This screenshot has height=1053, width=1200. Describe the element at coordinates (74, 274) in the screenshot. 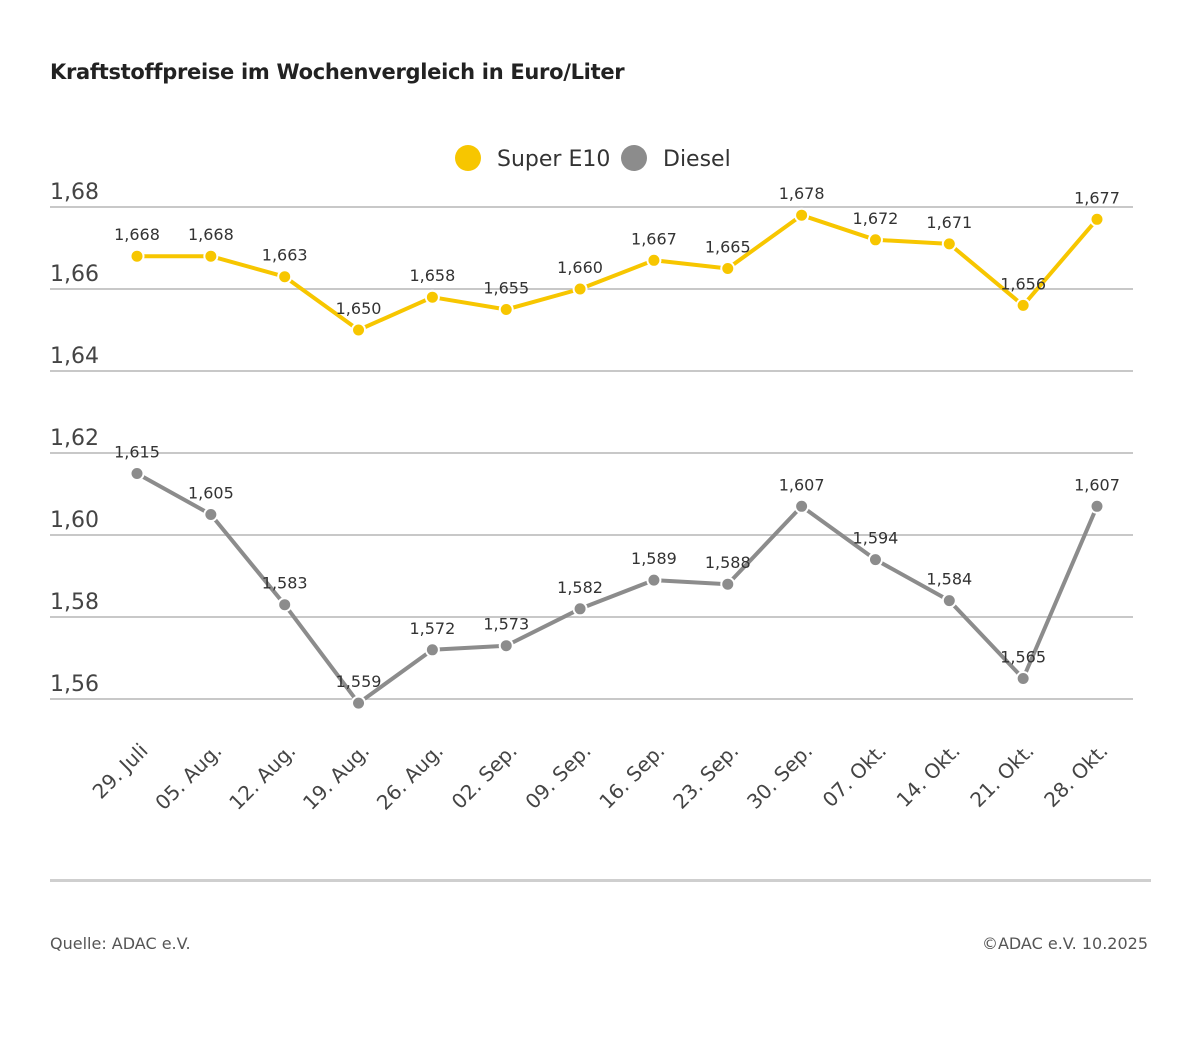

I see `y-tick-label: 1,66` at that location.